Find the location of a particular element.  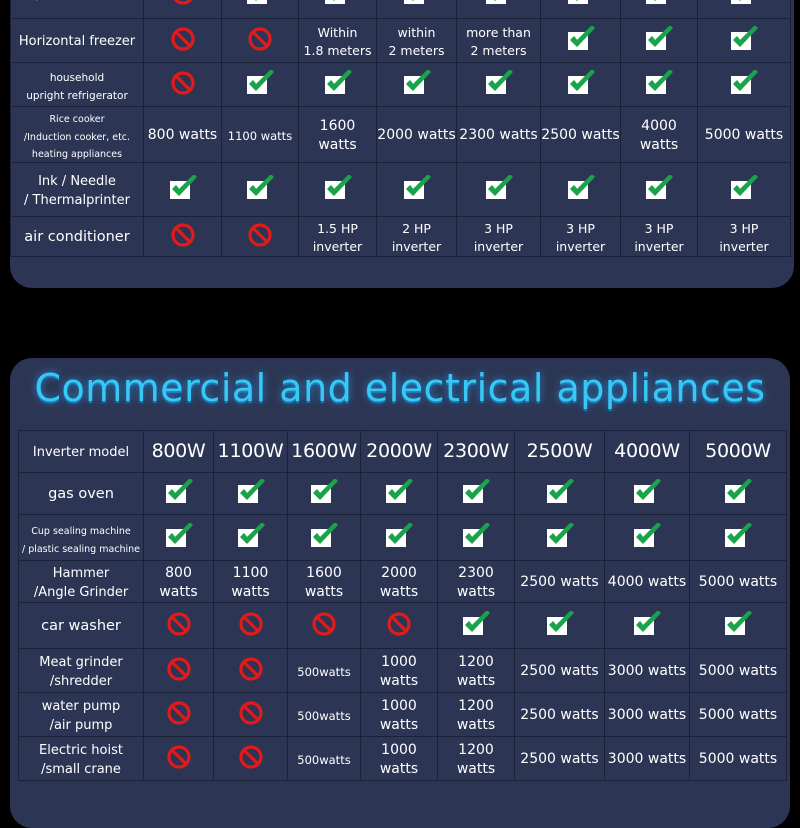

row-label: /Subwoofer is located at coordinates (77, 1).